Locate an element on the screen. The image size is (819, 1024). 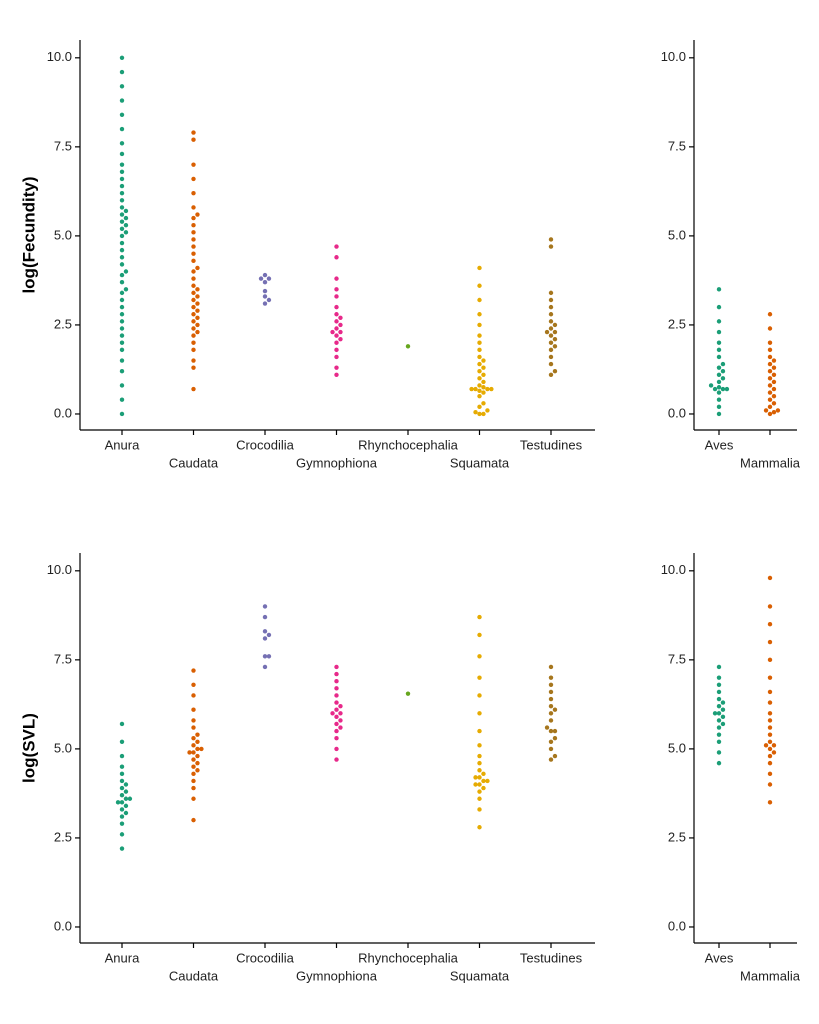
y-axis-label: log(SVL) is located at coordinates (28, 748).